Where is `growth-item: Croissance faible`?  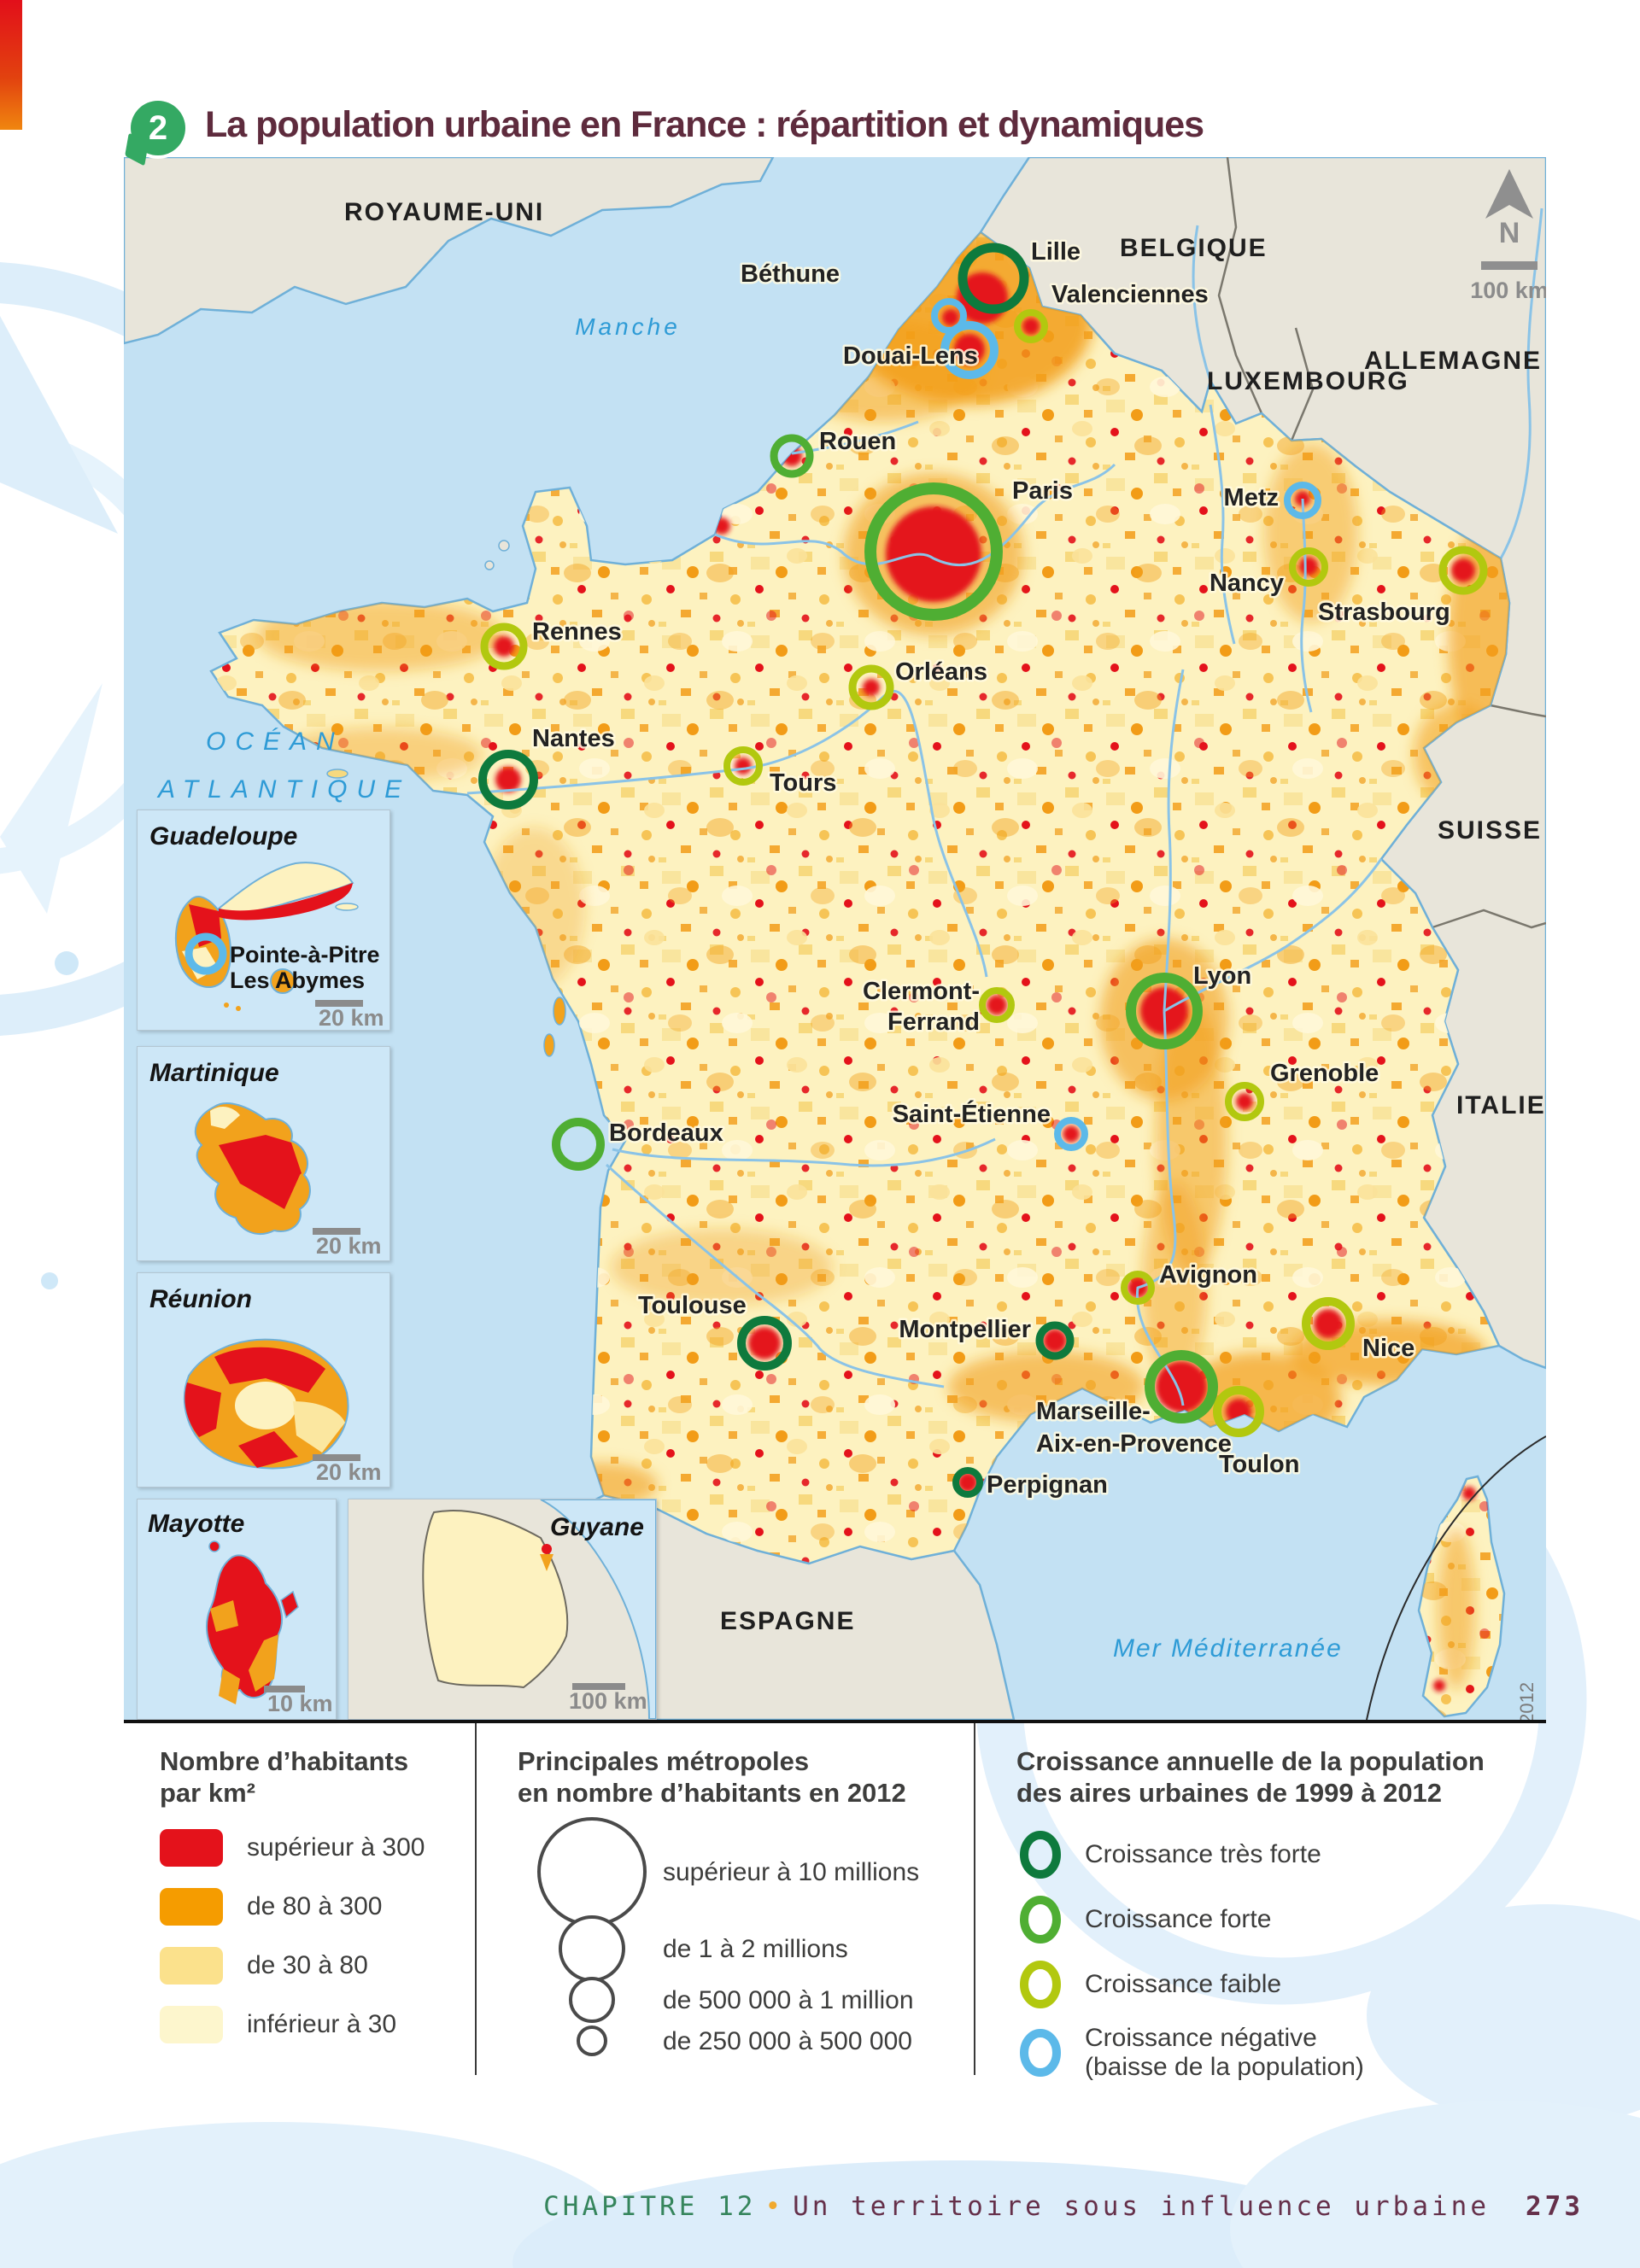
growth-item: Croissance faible is located at coordinates (1281, 1984).